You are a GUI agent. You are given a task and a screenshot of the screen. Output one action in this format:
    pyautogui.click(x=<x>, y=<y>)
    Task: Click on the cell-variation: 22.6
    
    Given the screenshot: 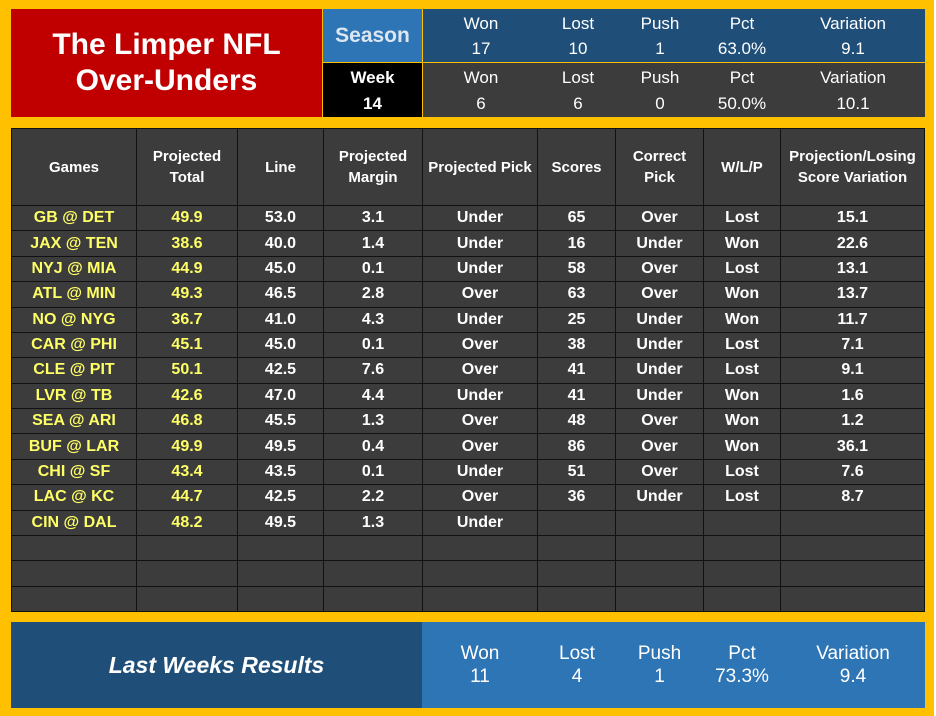 What is the action you would take?
    pyautogui.click(x=852, y=243)
    